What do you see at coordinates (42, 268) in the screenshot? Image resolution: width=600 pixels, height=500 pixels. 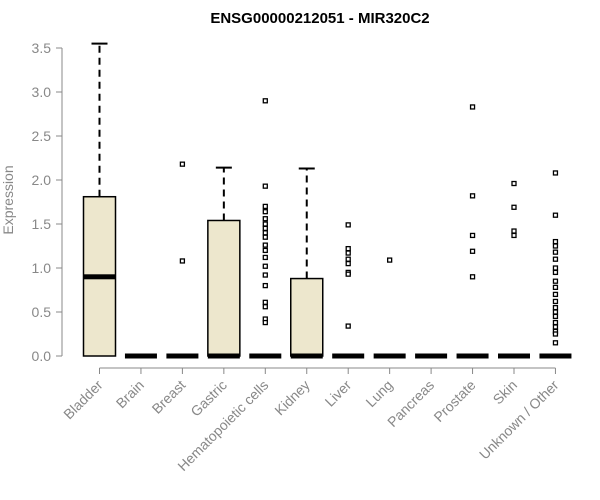 I see `y-tick-label-2: 1.0` at bounding box center [42, 268].